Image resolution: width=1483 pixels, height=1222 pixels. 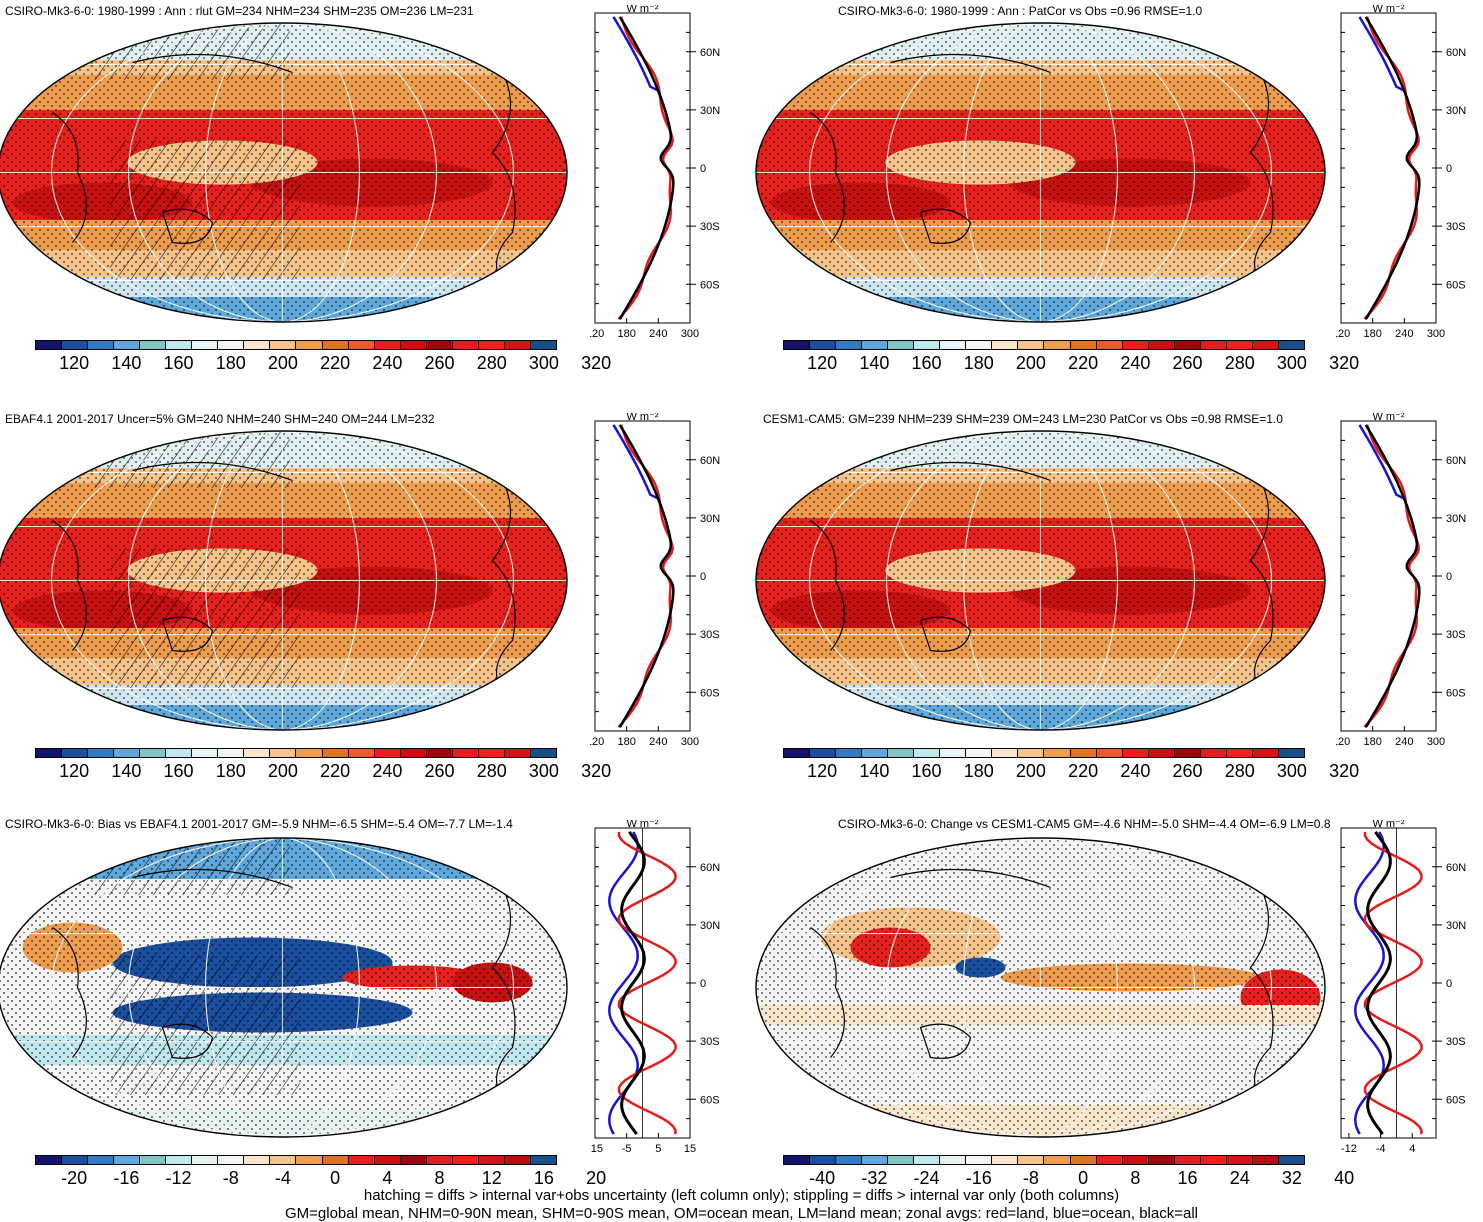 What do you see at coordinates (387, 363) in the screenshot?
I see `colorbar-tick-label: 240` at bounding box center [387, 363].